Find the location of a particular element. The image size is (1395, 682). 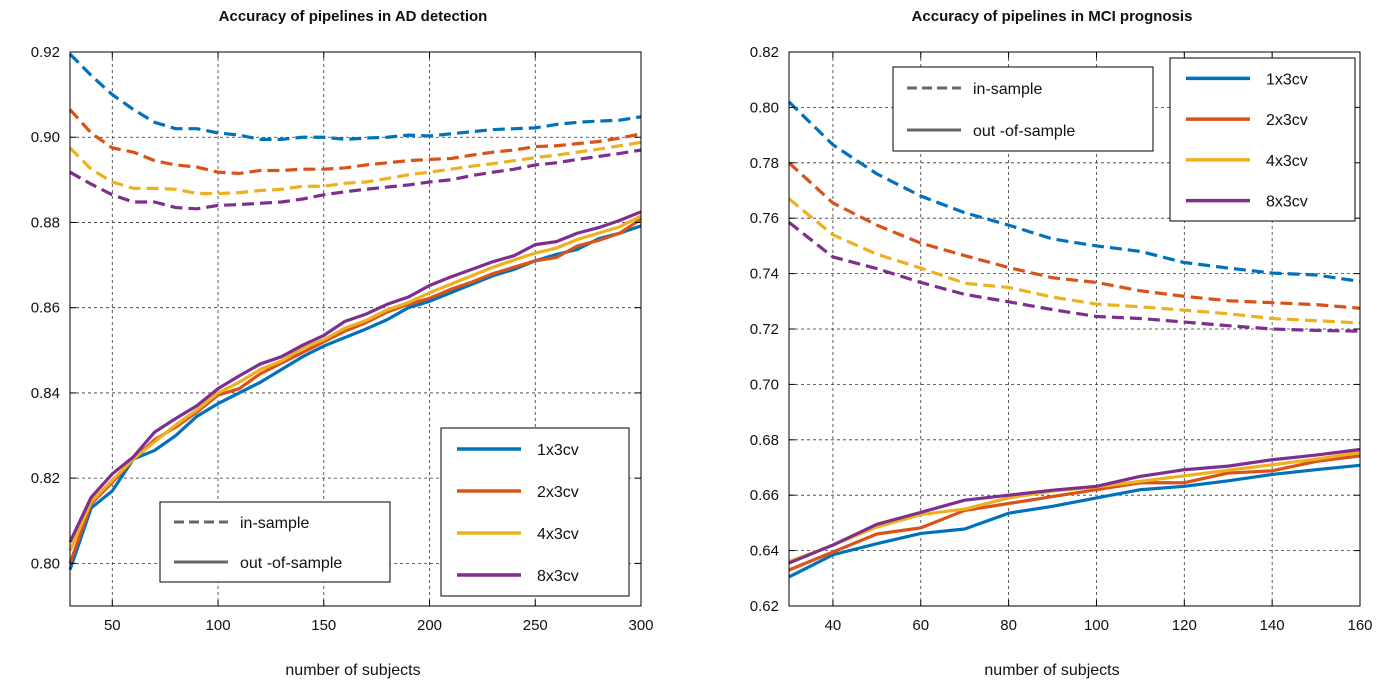

x-tick-label: 50 is located at coordinates (112, 625).